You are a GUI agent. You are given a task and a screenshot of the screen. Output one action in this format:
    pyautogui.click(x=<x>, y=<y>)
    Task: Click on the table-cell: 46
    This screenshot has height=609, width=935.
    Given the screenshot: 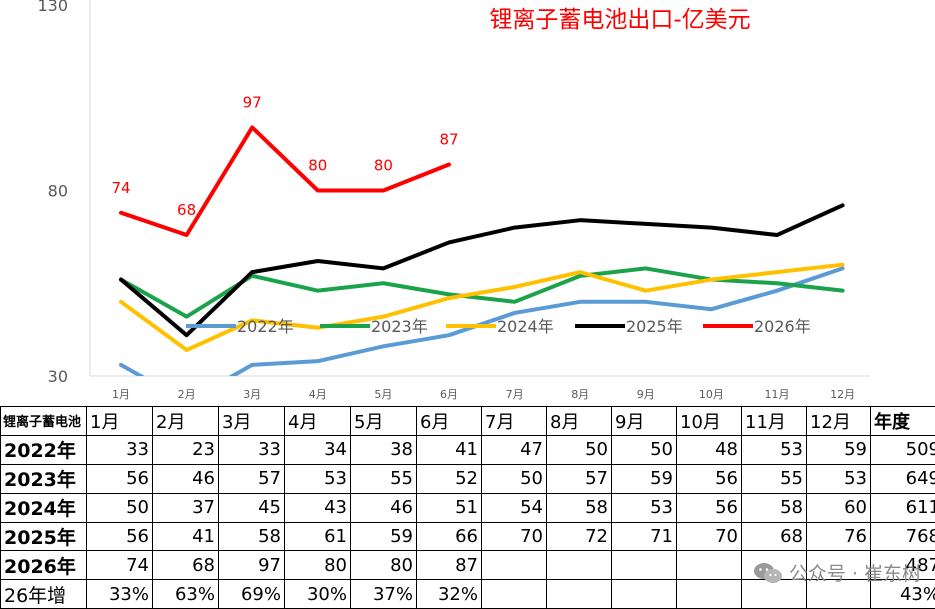 What is the action you would take?
    pyautogui.click(x=384, y=507)
    